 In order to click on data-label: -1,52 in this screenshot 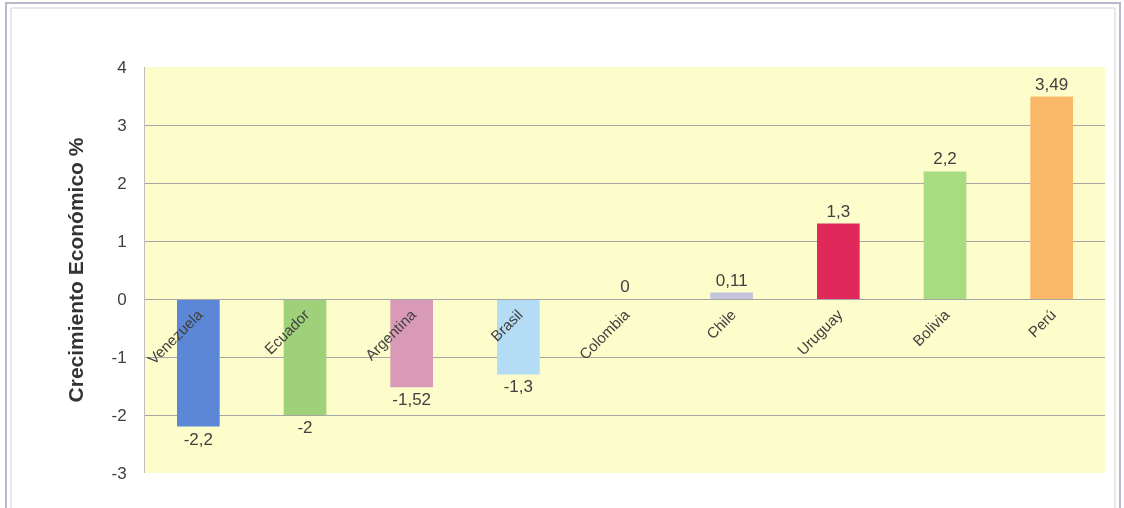, I will do `click(412, 400)`.